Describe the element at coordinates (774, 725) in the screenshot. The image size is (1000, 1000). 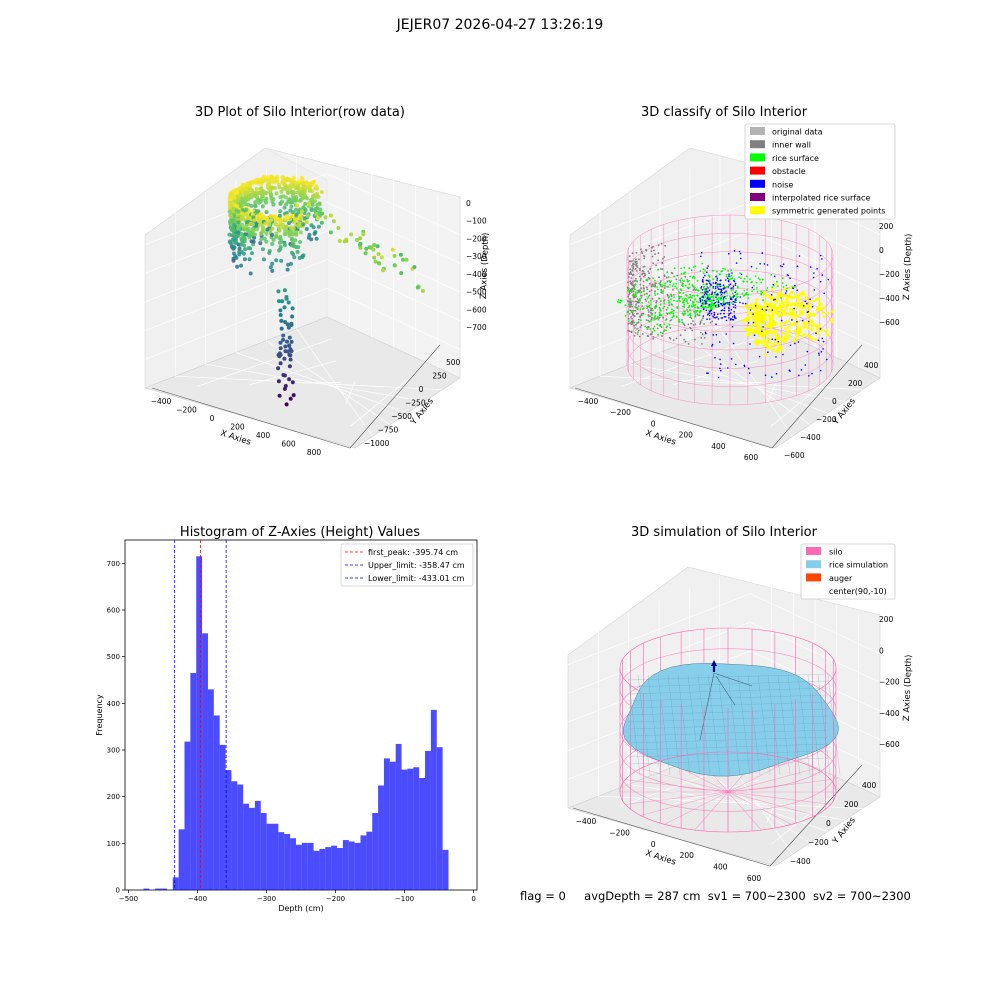
I see `surface-mesh-line` at that location.